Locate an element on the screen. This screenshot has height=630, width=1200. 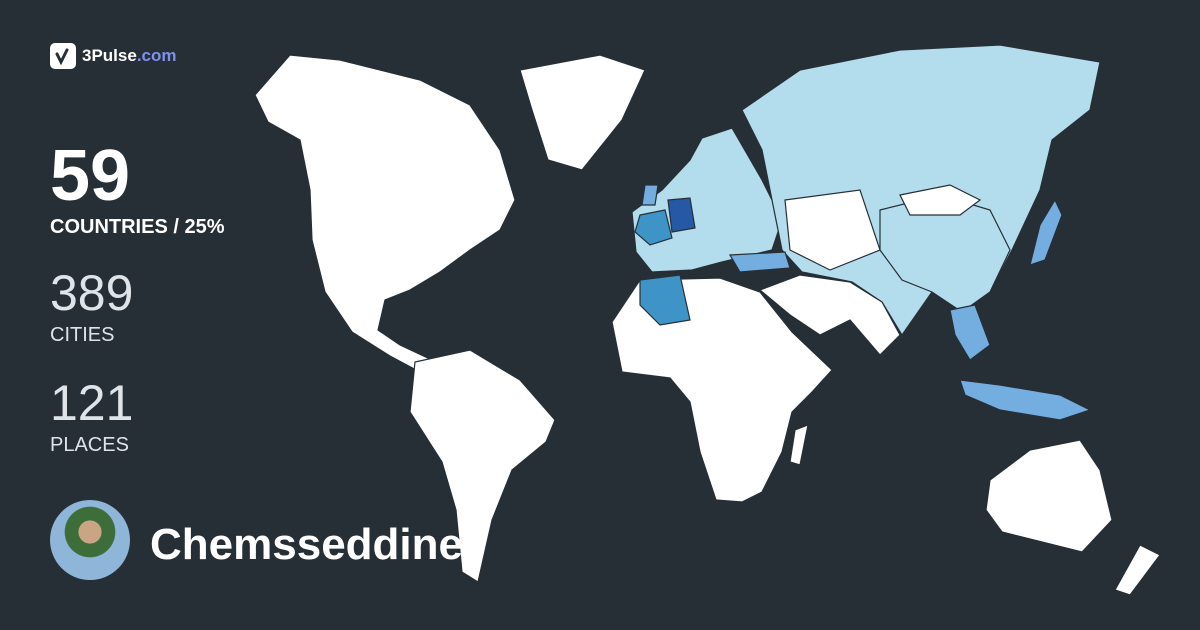
new-zealand is located at coordinates (1137, 570).